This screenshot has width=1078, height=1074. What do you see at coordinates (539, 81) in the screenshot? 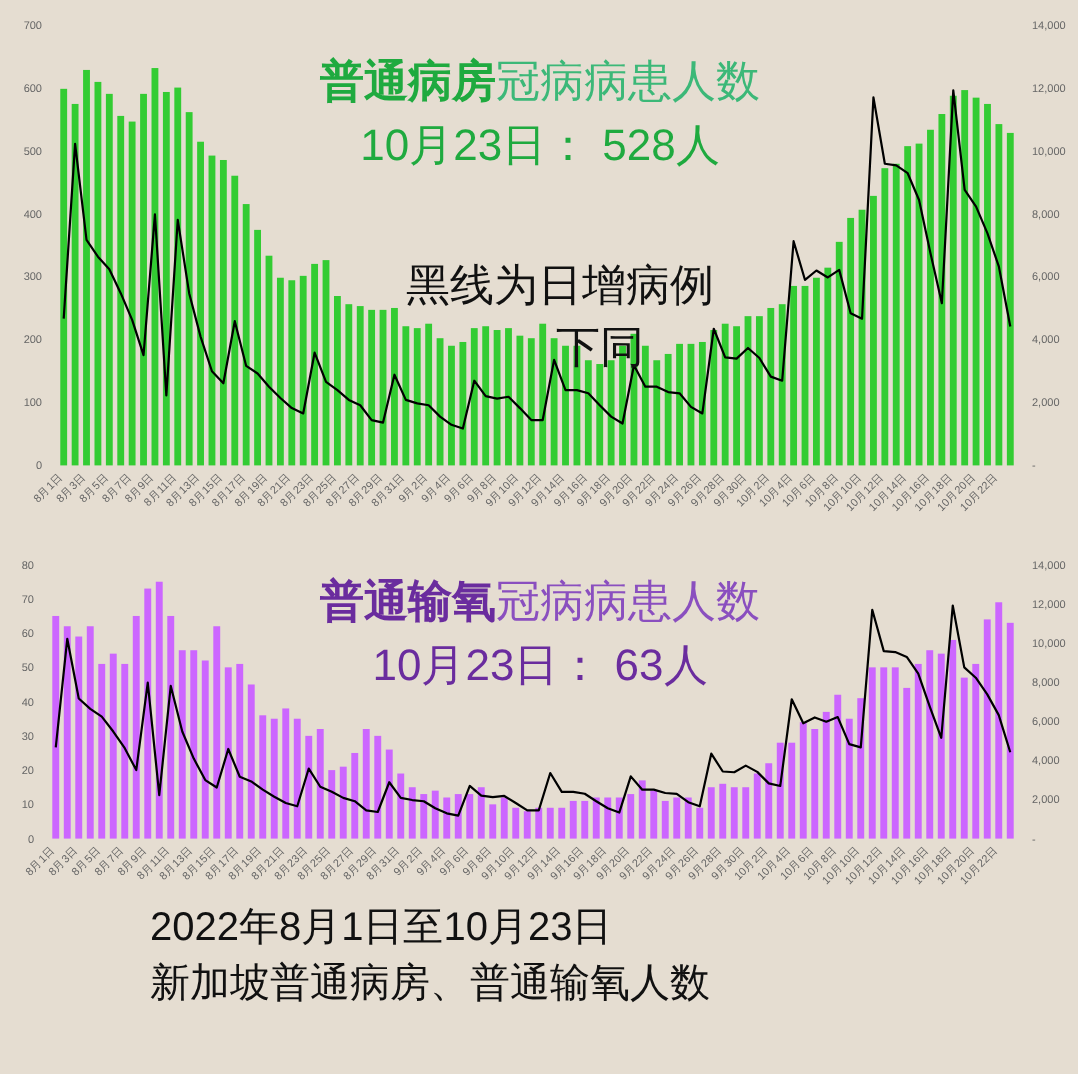
I see `text: 普通病房冠病病患人数` at bounding box center [539, 81].